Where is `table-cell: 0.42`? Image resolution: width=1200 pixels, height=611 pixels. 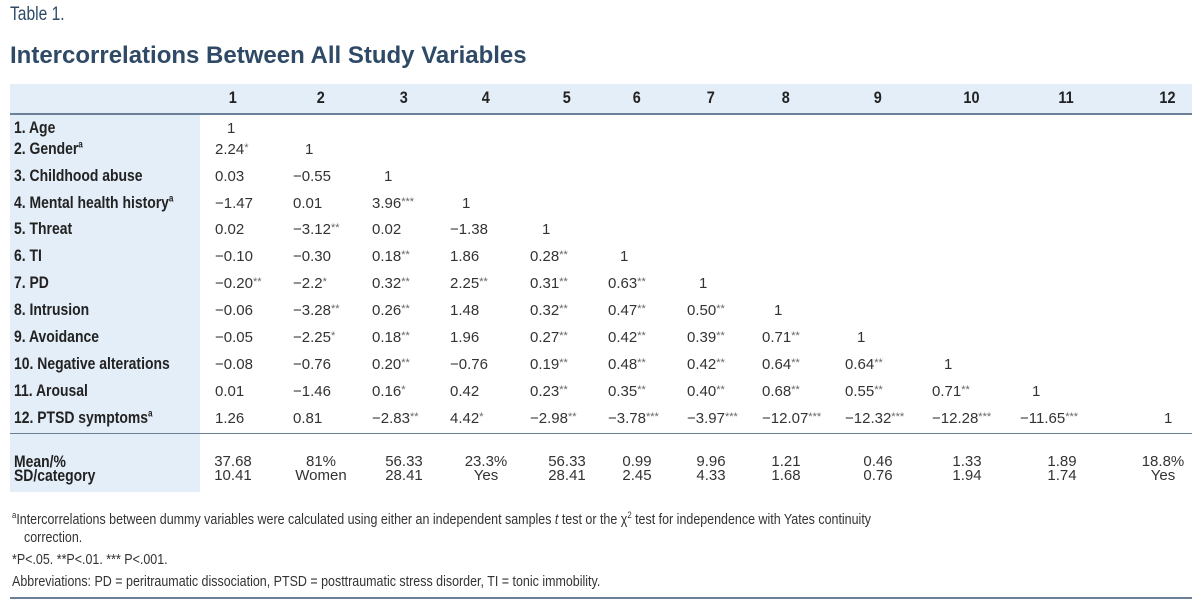
table-cell: 0.42 is located at coordinates (464, 391).